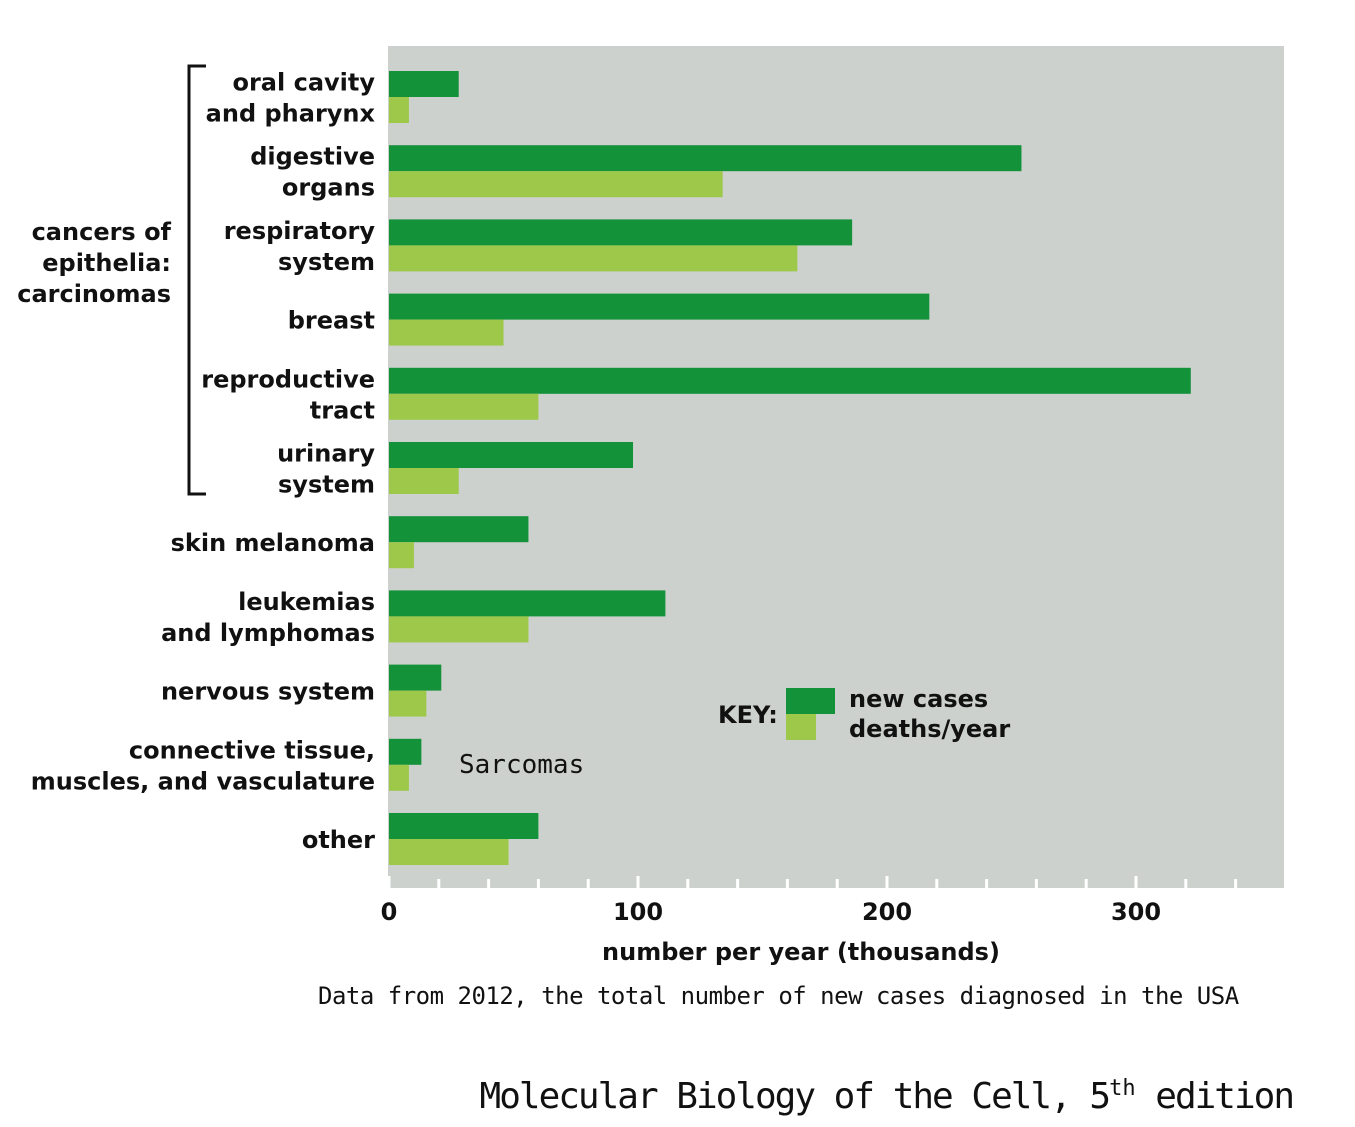  Describe the element at coordinates (929, 729) in the screenshot. I see `legend-label-deaths: deaths/year` at that location.